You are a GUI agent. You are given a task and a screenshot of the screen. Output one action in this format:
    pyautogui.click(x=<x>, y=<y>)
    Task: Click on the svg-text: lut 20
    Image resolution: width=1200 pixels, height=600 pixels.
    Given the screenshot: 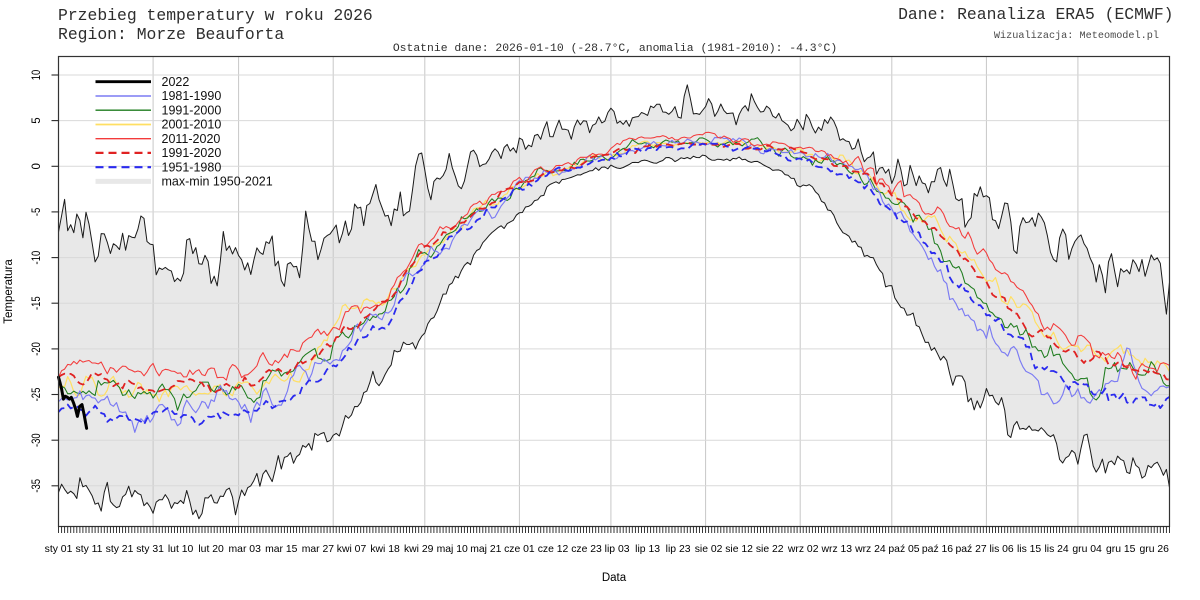 What is the action you would take?
    pyautogui.click(x=211, y=549)
    